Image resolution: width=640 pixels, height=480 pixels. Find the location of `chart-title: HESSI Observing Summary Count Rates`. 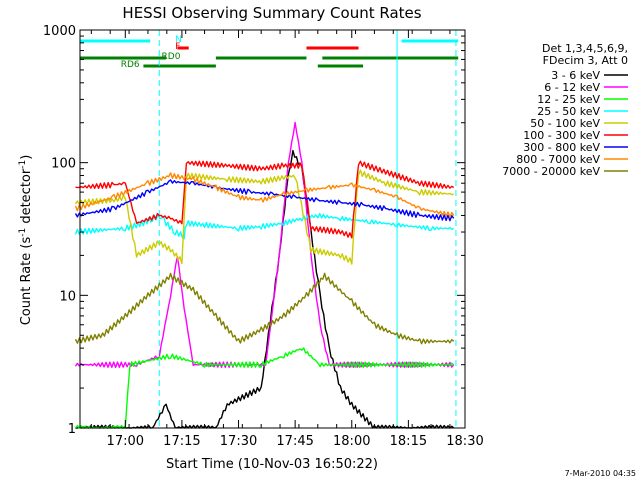

chart-title: HESSI Observing Summary Count Rates is located at coordinates (271, 13).